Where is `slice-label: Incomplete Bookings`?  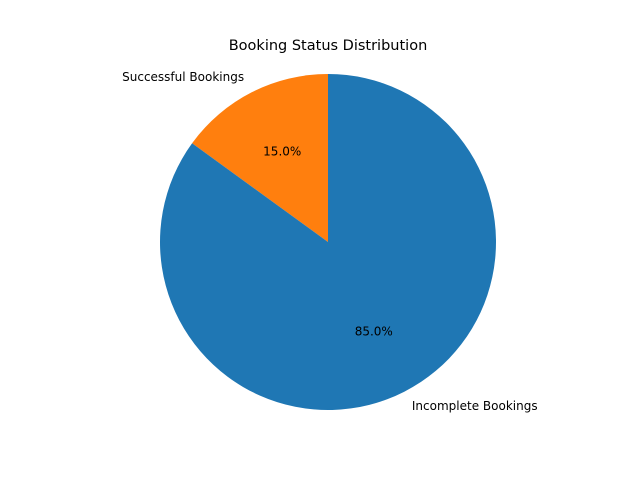 slice-label: Incomplete Bookings is located at coordinates (475, 406).